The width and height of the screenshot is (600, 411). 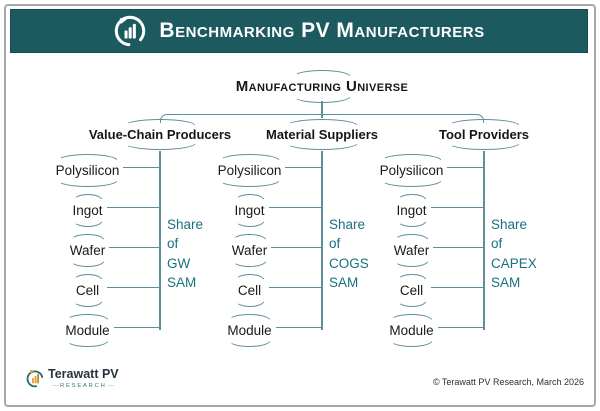 I want to click on process-step-row: Cell, so click(x=411, y=290).